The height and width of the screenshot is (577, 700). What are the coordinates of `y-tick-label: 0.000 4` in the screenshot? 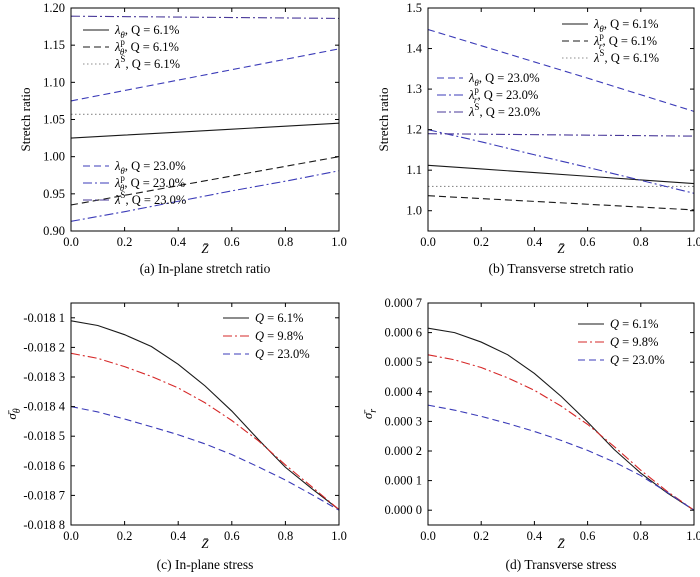 It's located at (404, 392).